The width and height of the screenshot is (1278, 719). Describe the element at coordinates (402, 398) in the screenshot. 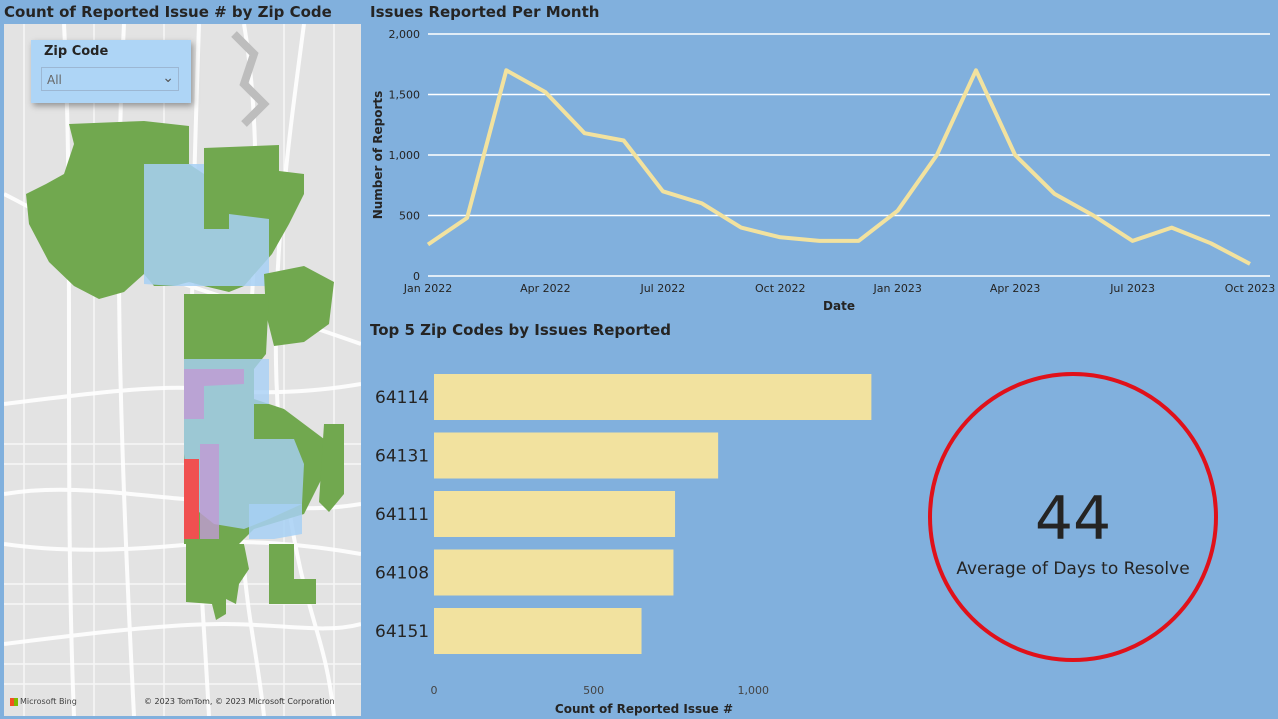

I see `category-label: 64114` at that location.